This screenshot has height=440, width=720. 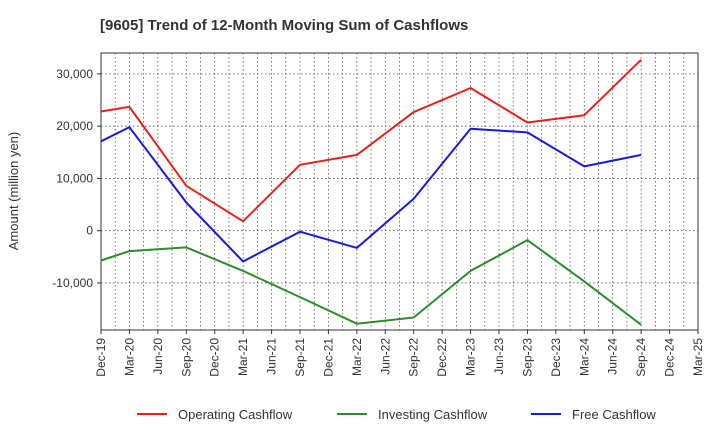 I want to click on x-tick-label: Dec-20, so click(x=215, y=357).